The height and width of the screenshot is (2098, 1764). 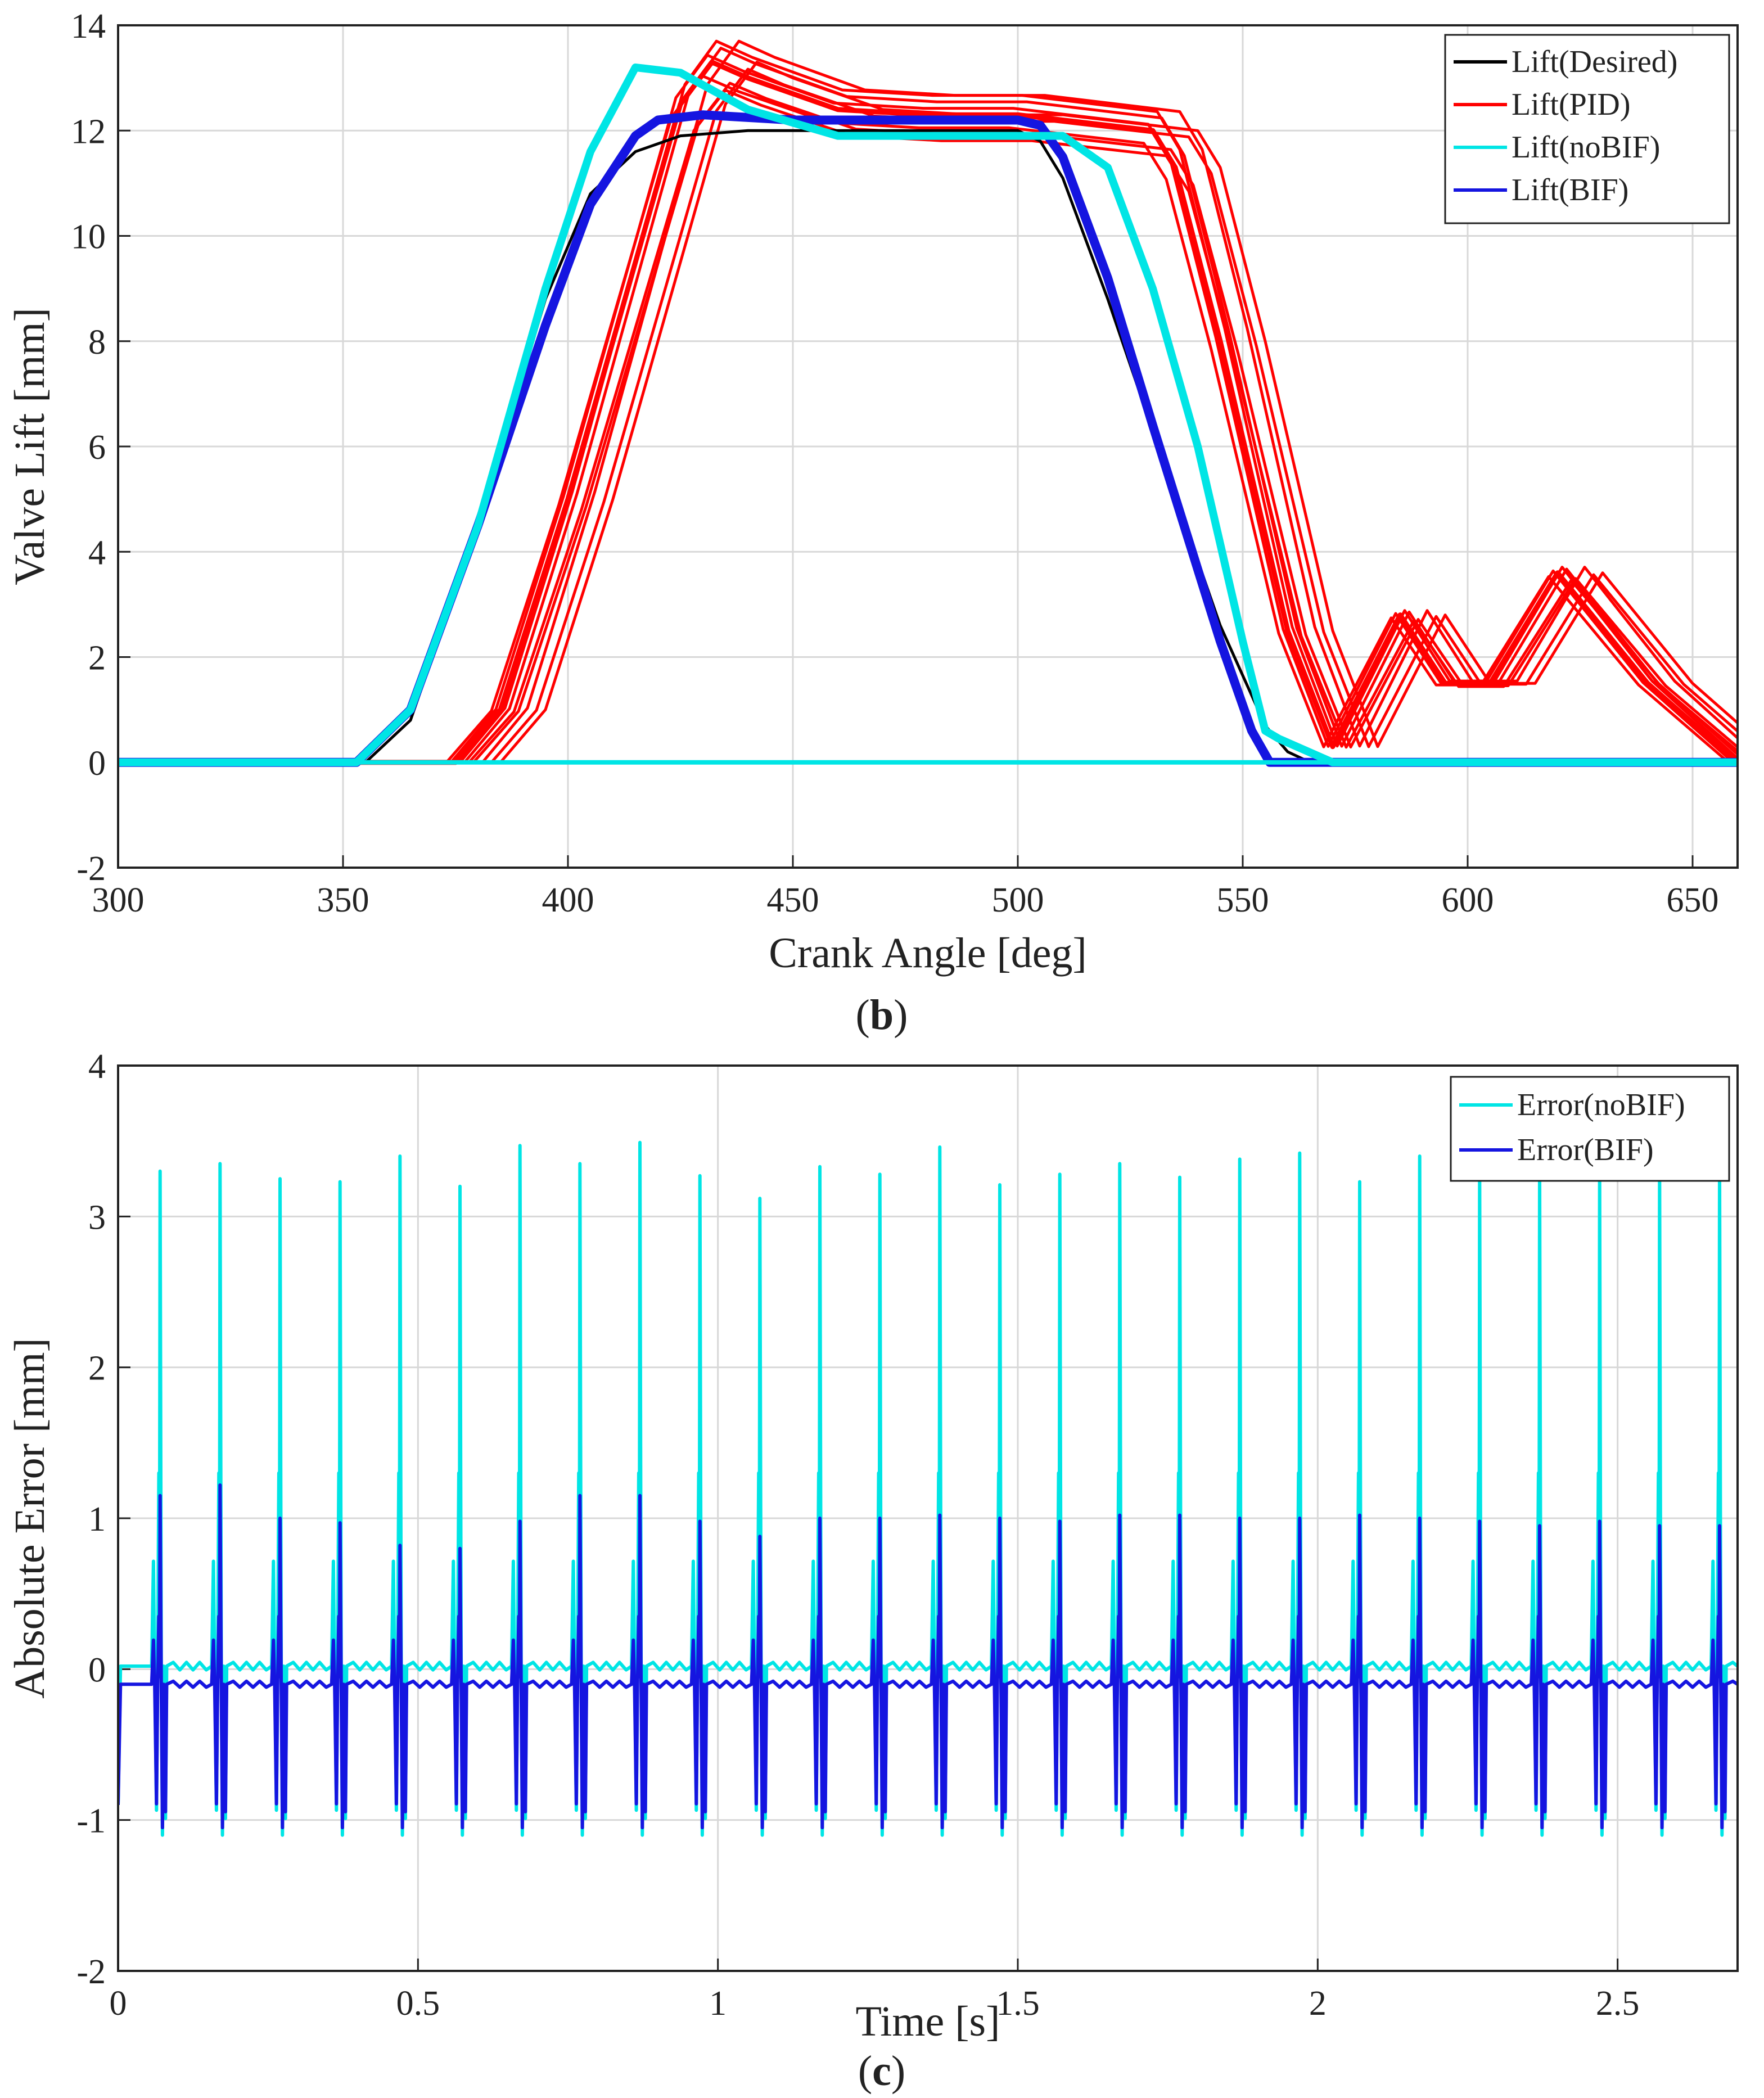 I want to click on chart-c-ytick-label: -1, so click(x=91, y=1821).